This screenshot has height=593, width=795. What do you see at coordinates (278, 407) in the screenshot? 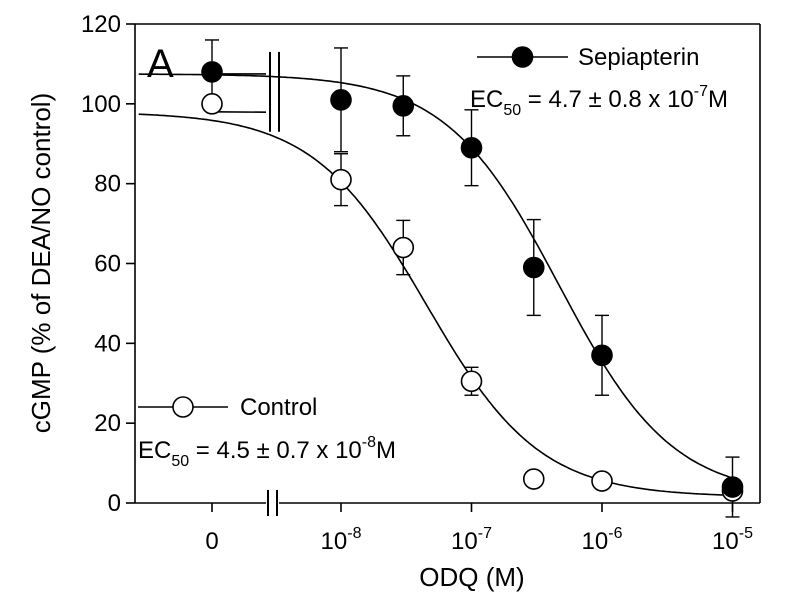
I see `legend-label-control: Control` at bounding box center [278, 407].